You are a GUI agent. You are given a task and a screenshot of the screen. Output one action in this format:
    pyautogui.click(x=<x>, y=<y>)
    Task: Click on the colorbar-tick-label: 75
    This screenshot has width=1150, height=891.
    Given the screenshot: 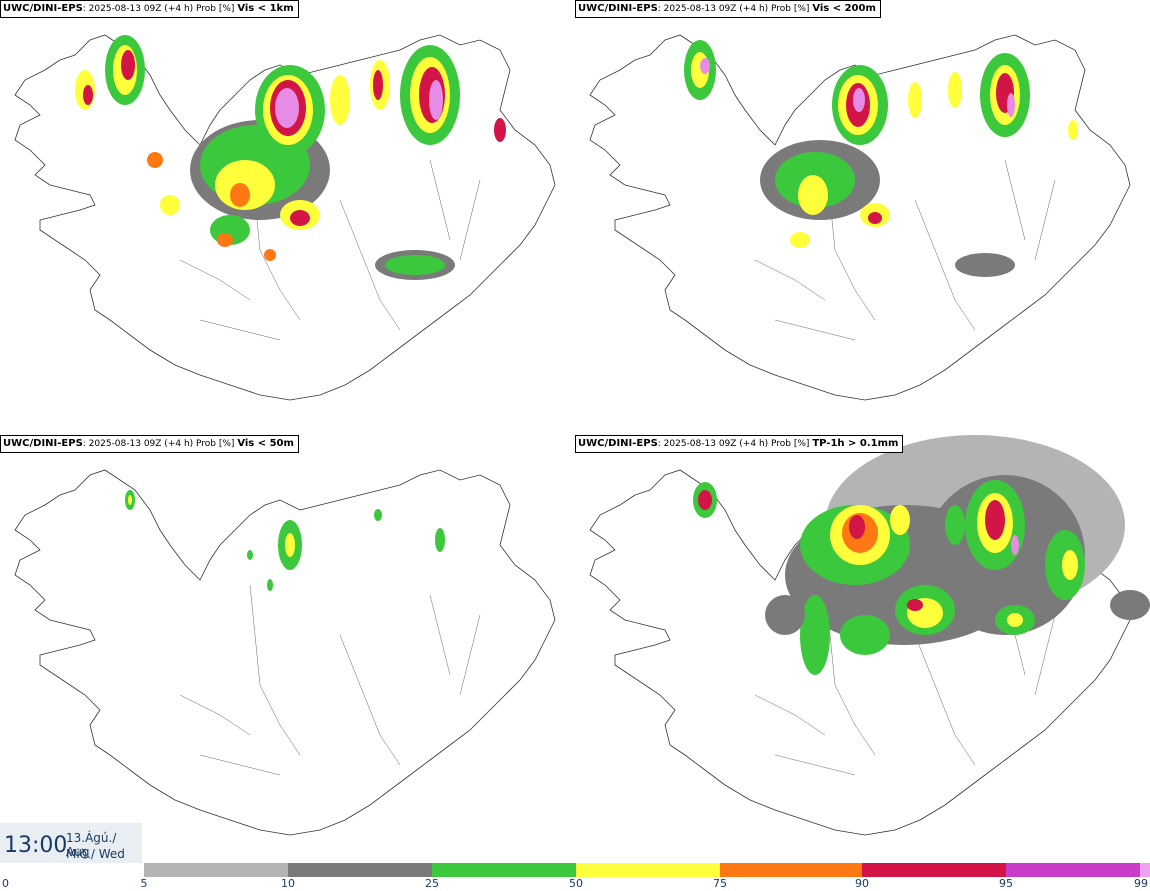 What is the action you would take?
    pyautogui.click(x=720, y=883)
    